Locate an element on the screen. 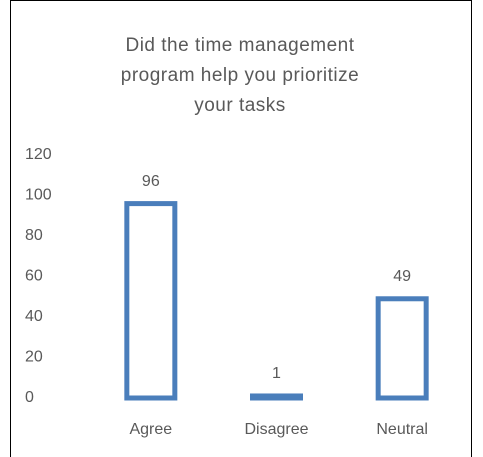 The image size is (483, 457). data-label: 1 is located at coordinates (276, 373).